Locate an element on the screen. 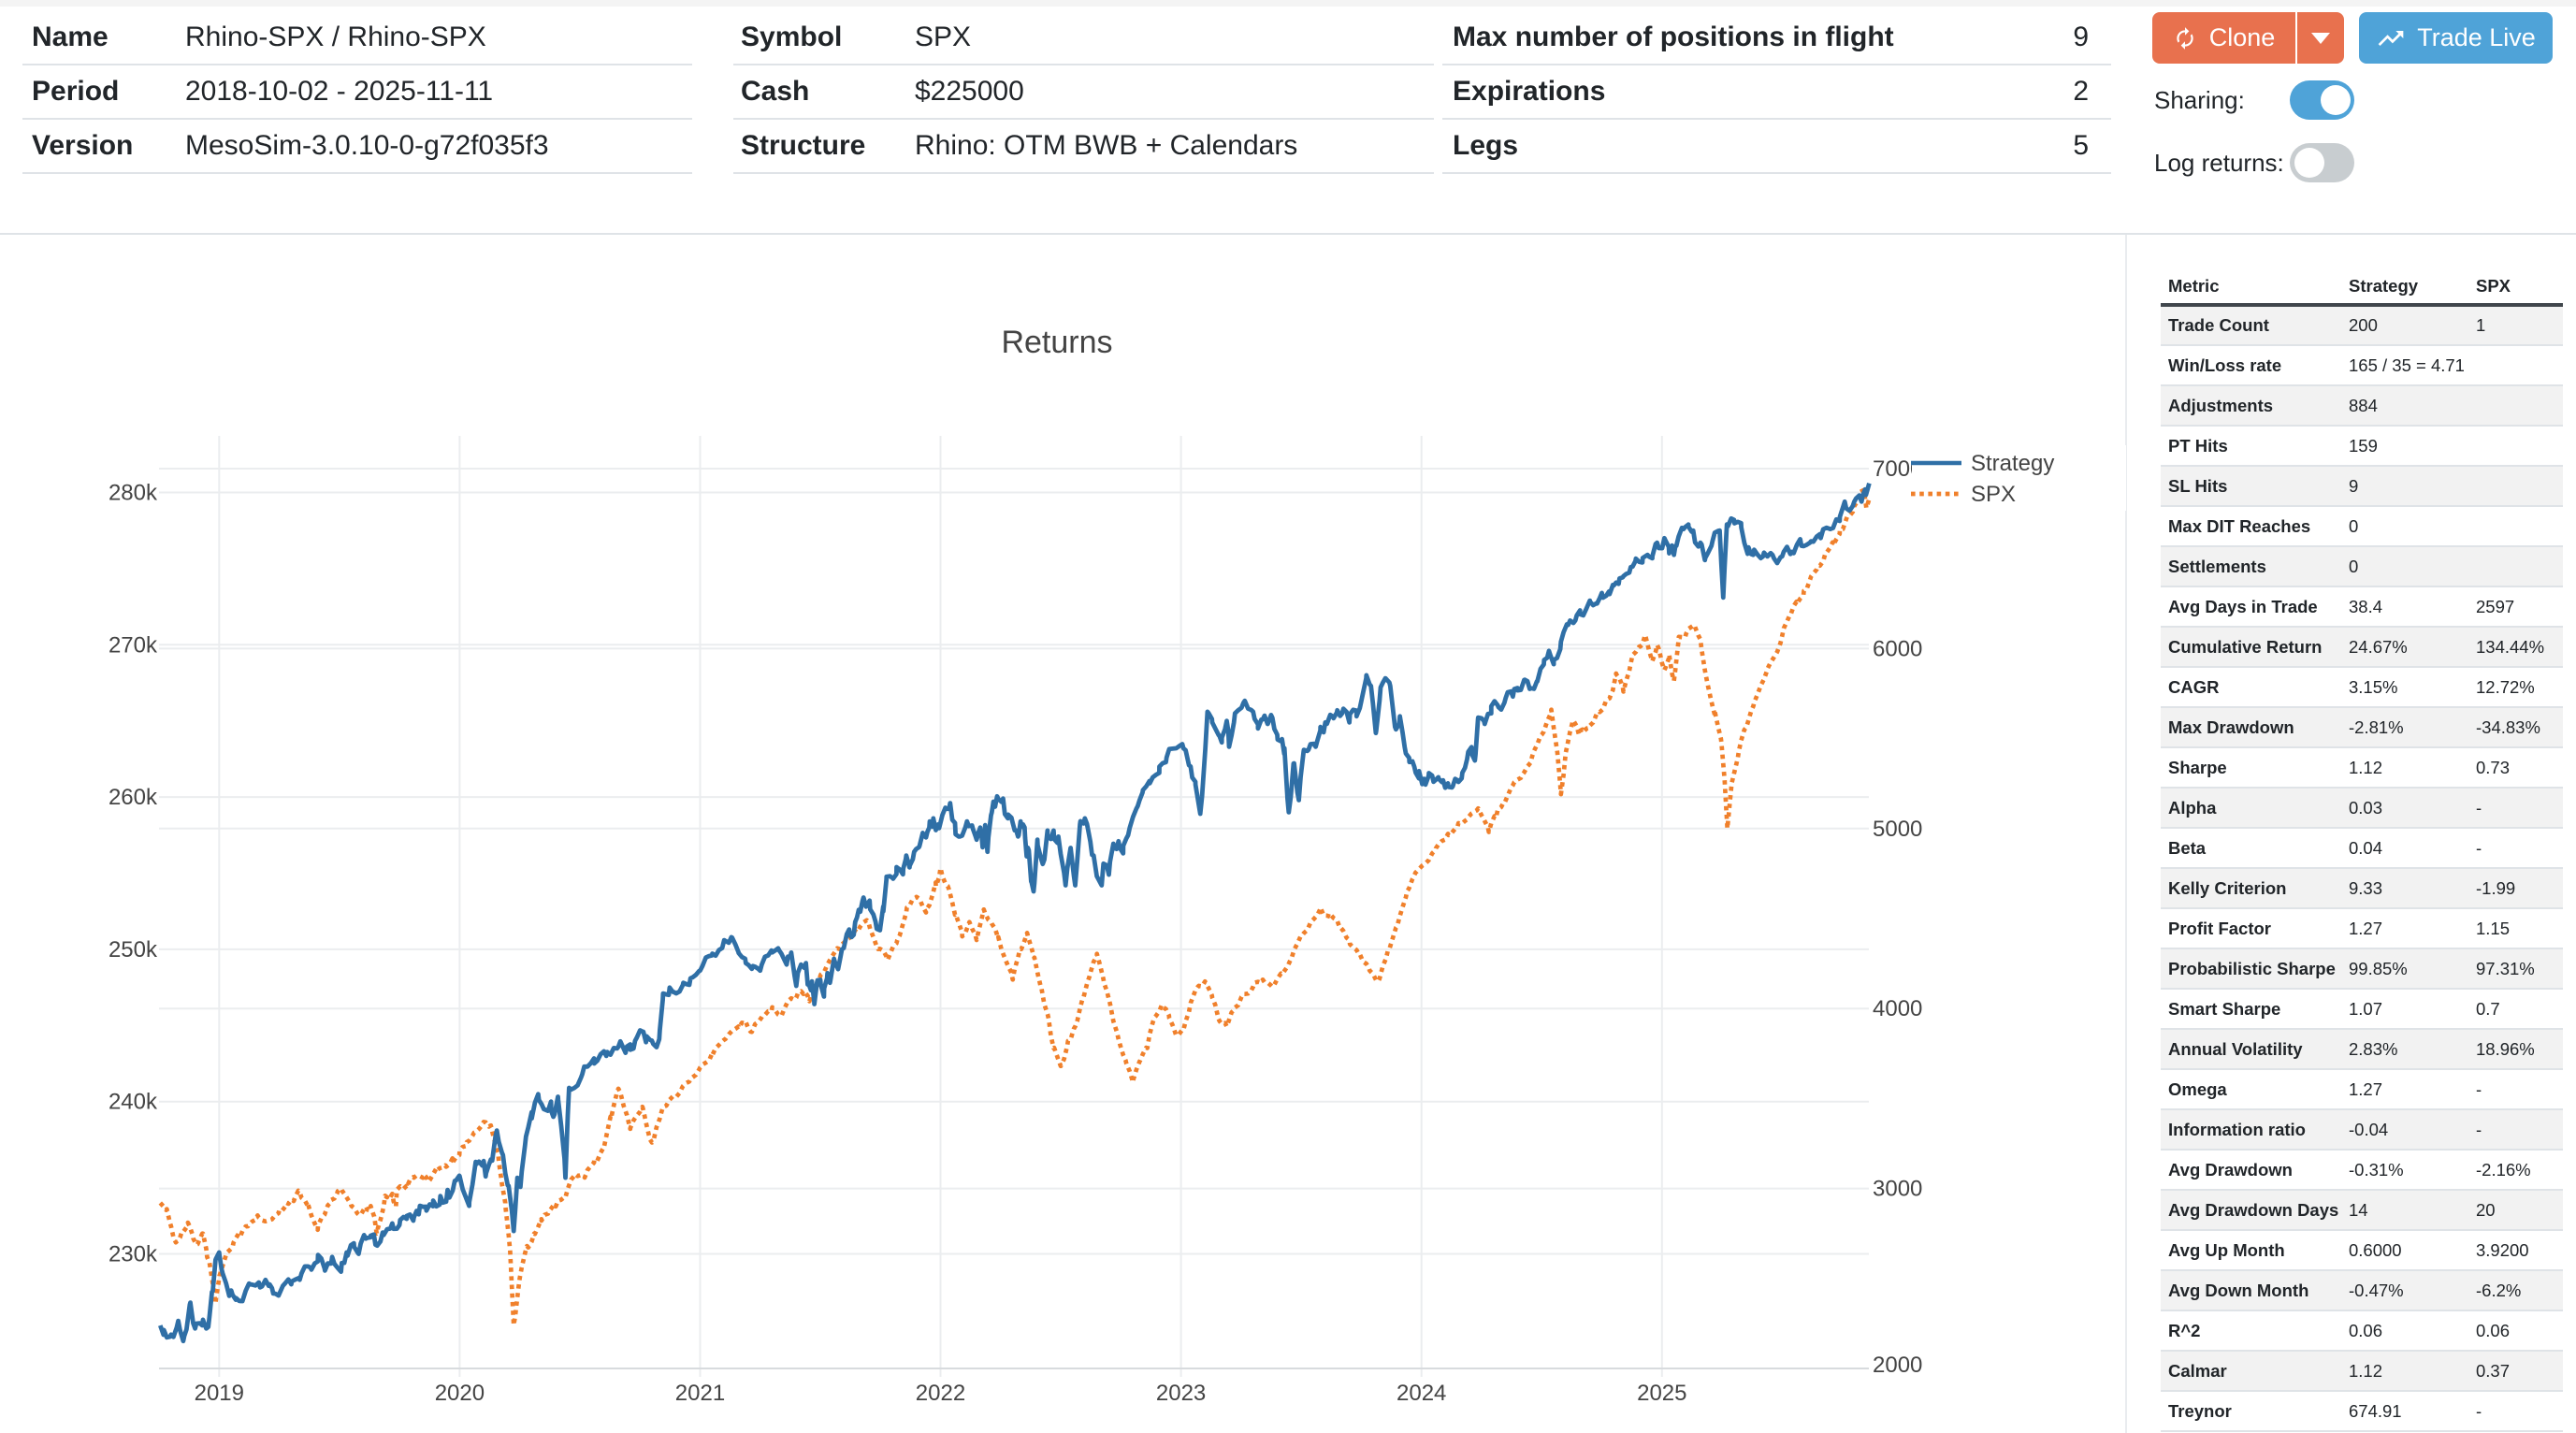 This screenshot has width=2576, height=1433. svg-text: 6000 is located at coordinates (1897, 648).